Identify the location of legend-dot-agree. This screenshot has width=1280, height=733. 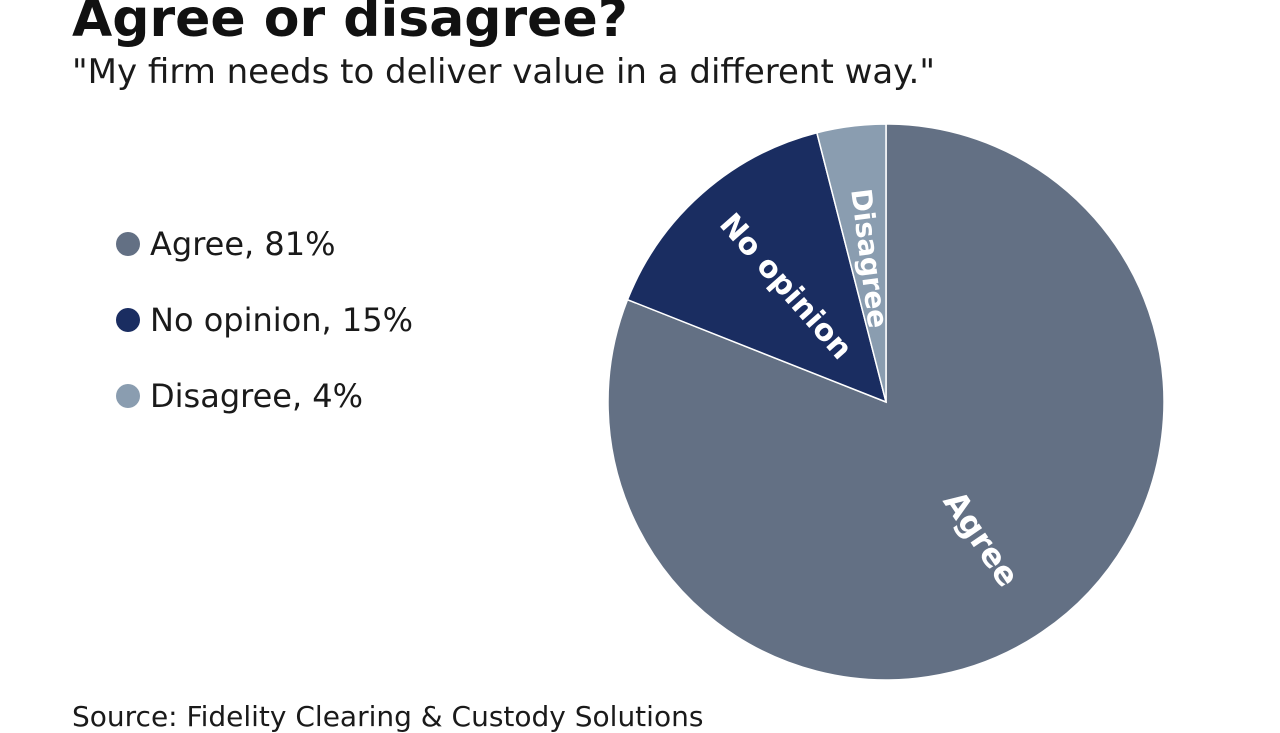
(128, 244).